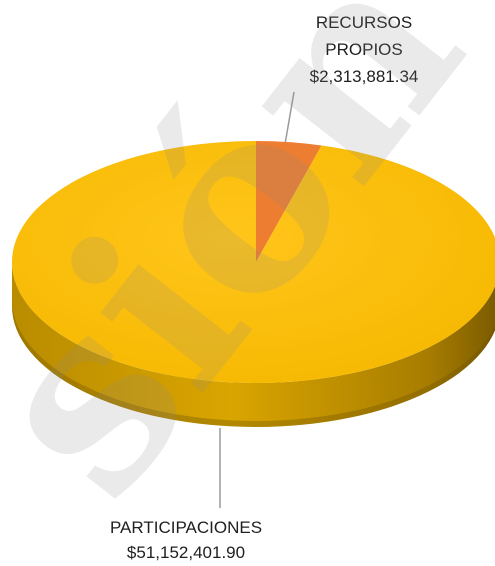  What do you see at coordinates (289, 121) in the screenshot?
I see `leader-line-recursos` at bounding box center [289, 121].